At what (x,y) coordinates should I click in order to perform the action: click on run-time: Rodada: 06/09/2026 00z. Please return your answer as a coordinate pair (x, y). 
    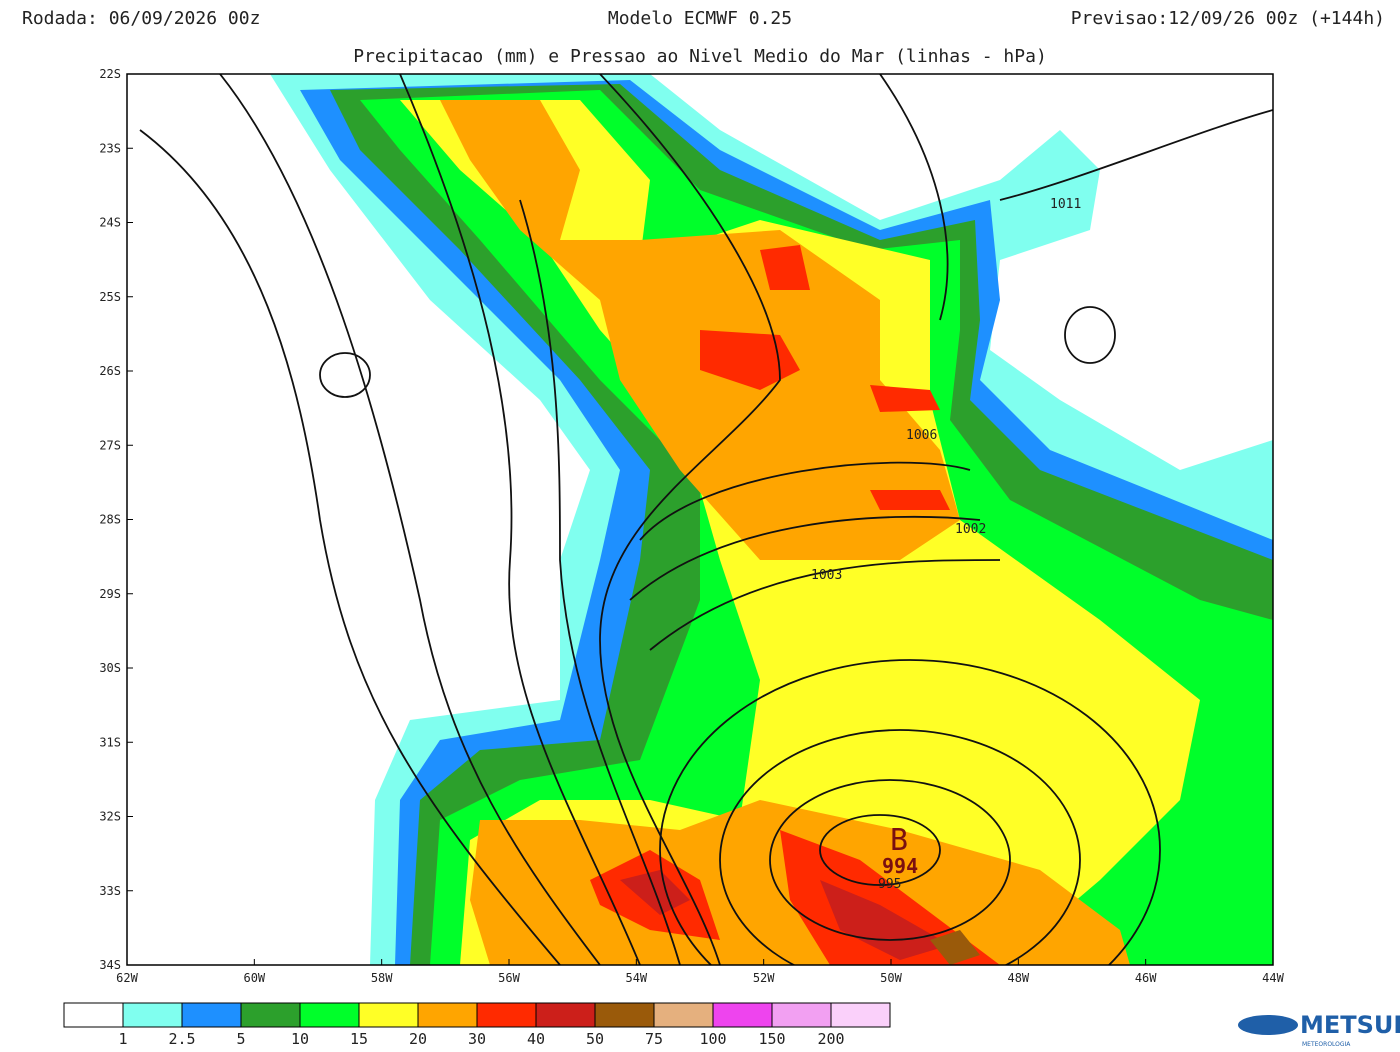
    Looking at the image, I should click on (141, 18).